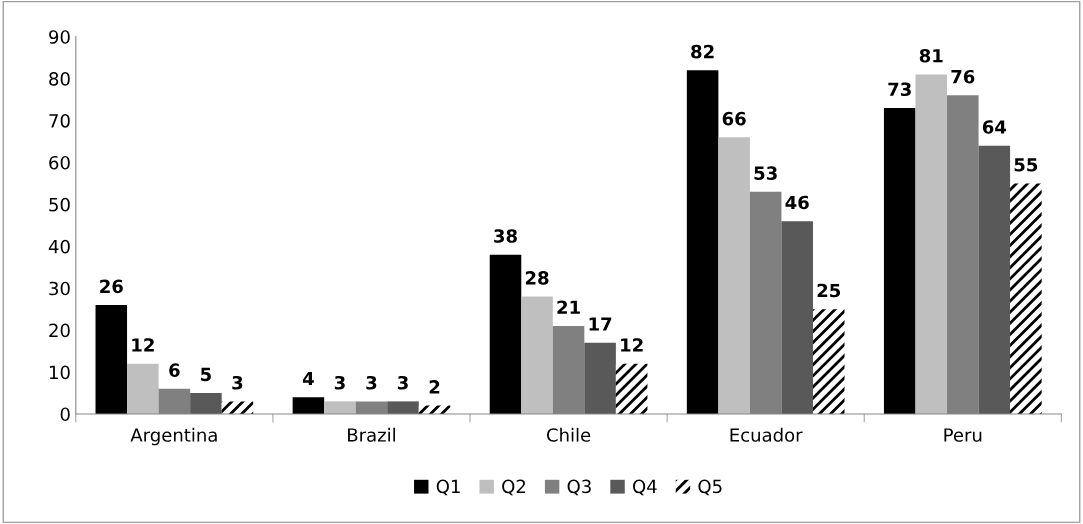 This screenshot has height=524, width=1083. I want to click on y-tick-label: 80, so click(59, 79).